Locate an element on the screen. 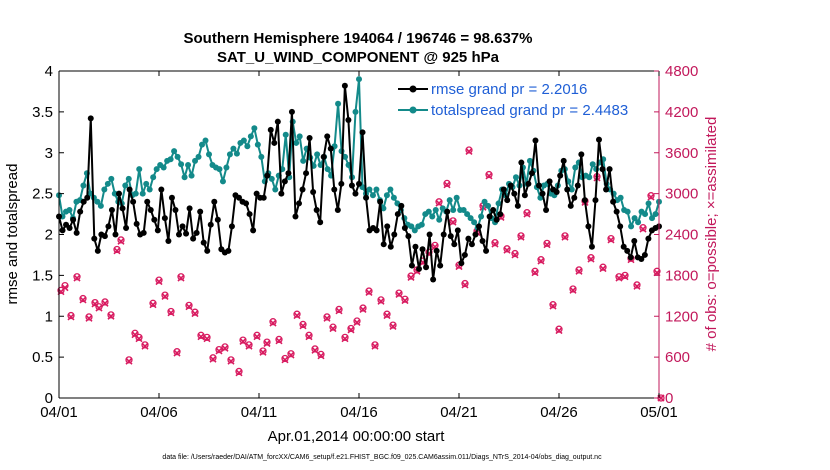 The width and height of the screenshot is (830, 470). y-tick-label-right: 3000 is located at coordinates (681, 194).